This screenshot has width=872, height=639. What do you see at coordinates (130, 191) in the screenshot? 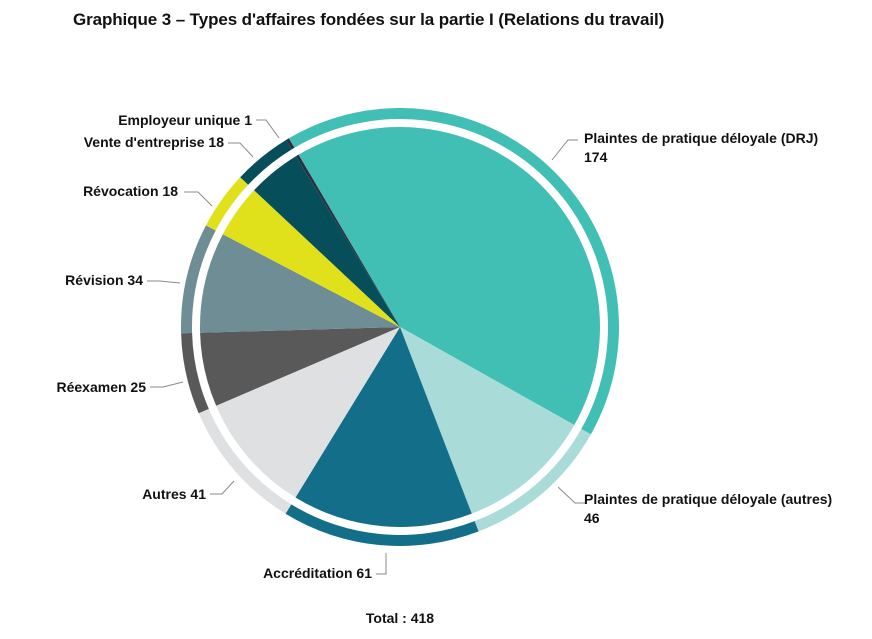
I see `label-revocation: Révocation 18` at bounding box center [130, 191].